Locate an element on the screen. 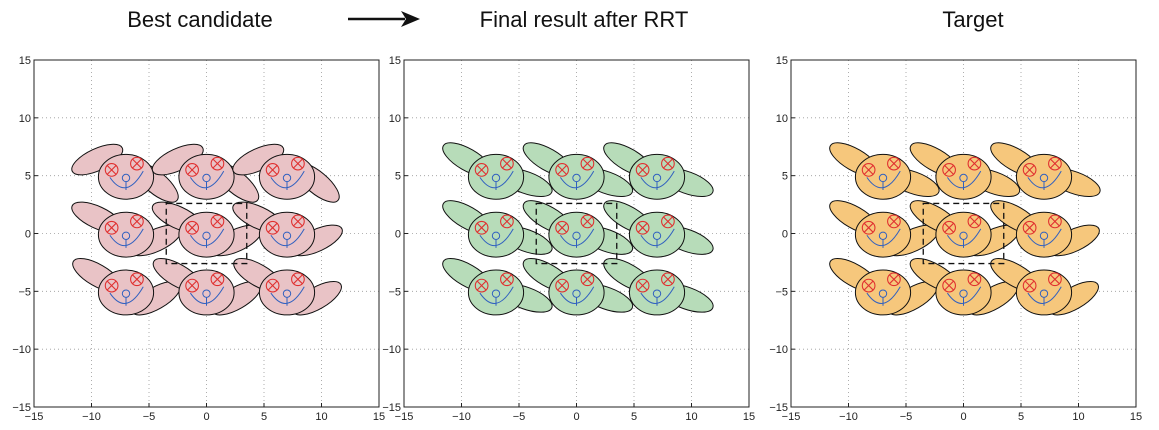 Image resolution: width=1159 pixels, height=430 pixels. panel-title: Target is located at coordinates (972, 19).